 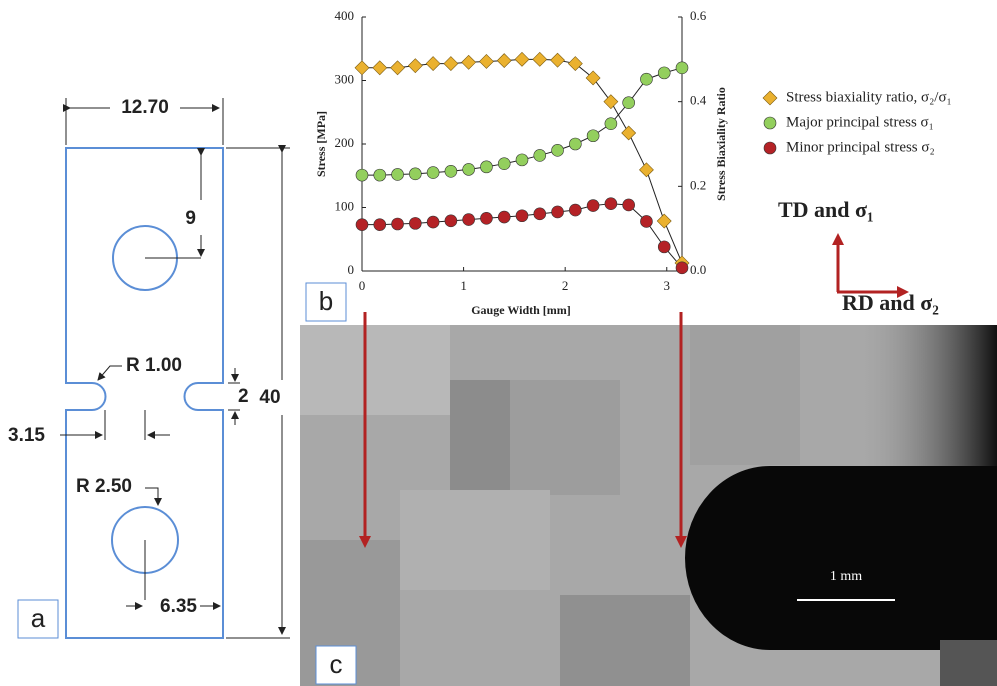 What do you see at coordinates (154, 365) in the screenshot?
I see `dimension: R 1.00` at bounding box center [154, 365].